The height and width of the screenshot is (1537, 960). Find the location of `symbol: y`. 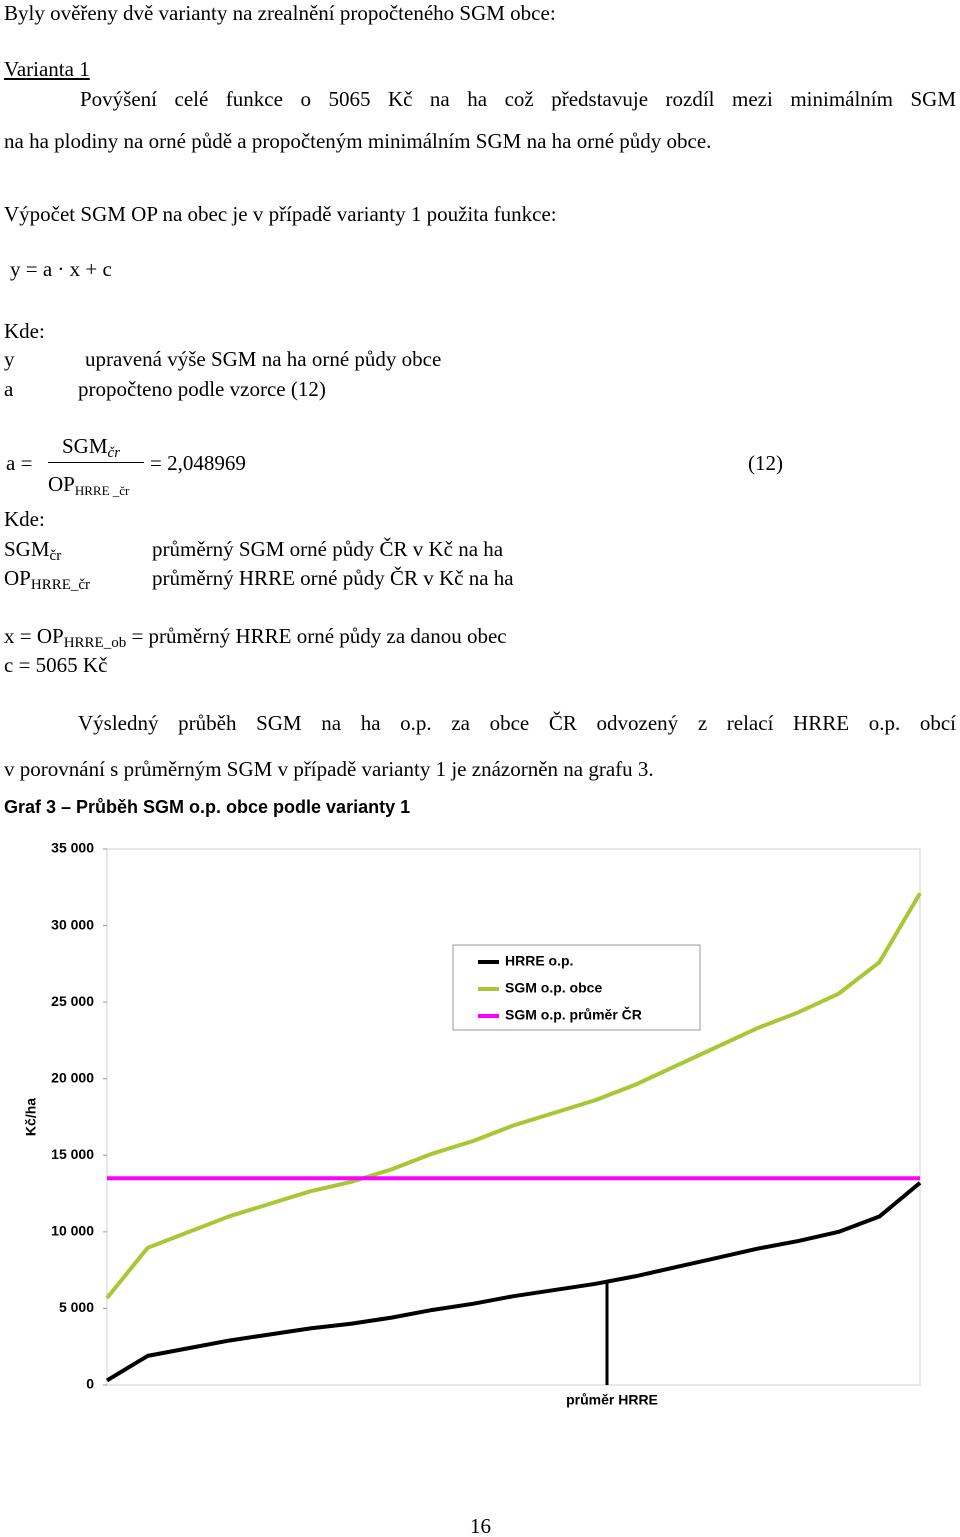

symbol: y is located at coordinates (9, 359).